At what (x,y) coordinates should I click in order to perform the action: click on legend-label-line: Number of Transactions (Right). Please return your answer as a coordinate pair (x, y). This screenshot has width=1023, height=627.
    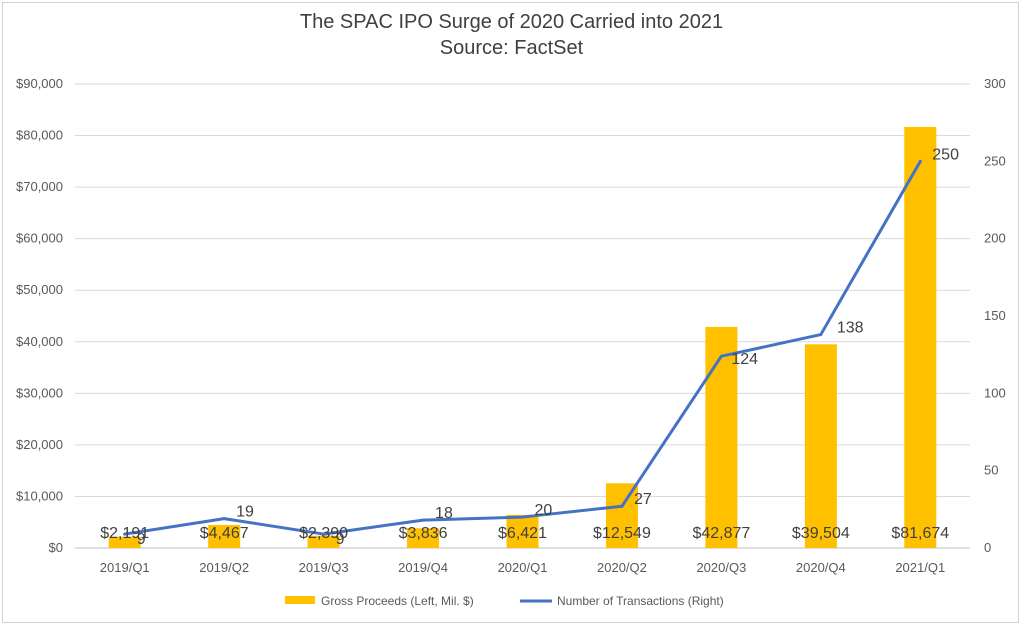
    Looking at the image, I should click on (640, 601).